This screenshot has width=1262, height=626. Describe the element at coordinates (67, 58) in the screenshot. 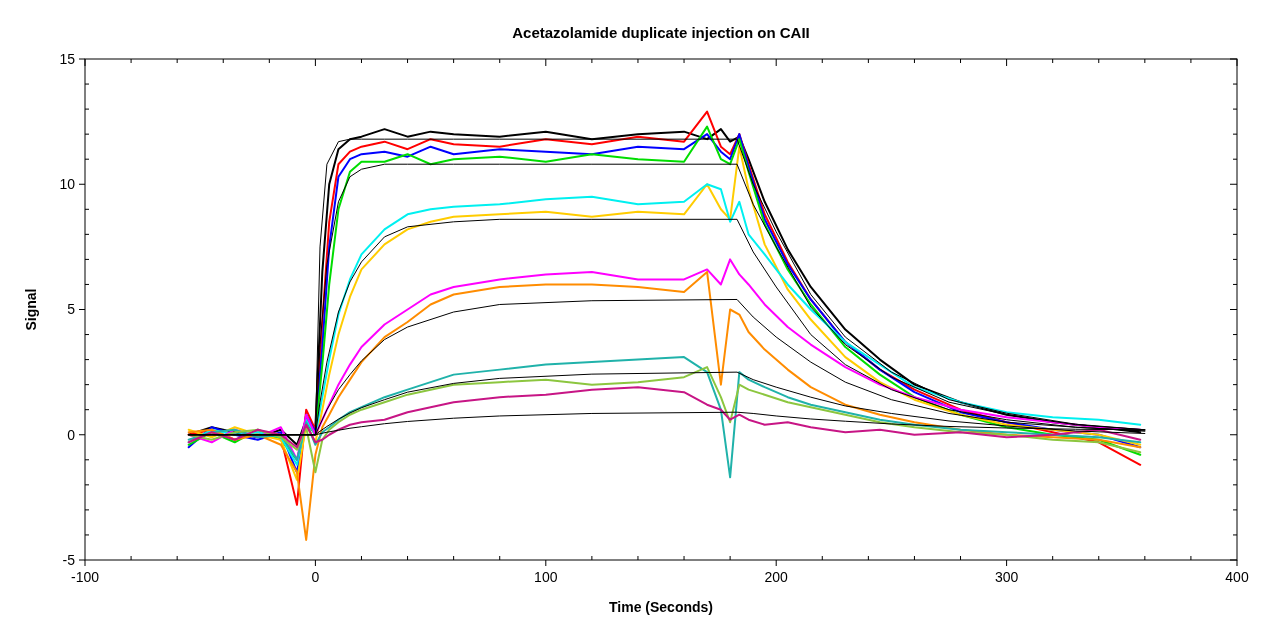

I see `y-tick-label: 15` at that location.